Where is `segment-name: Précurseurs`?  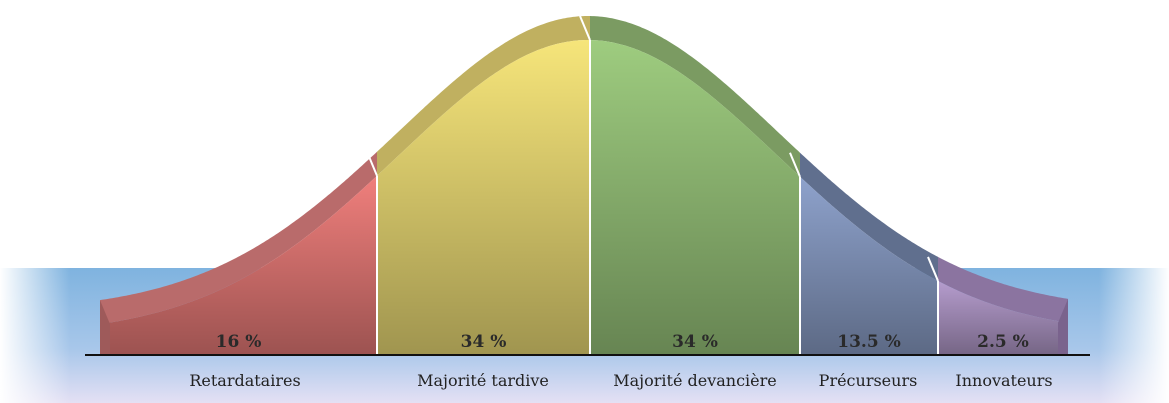
segment-name: Précurseurs is located at coordinates (868, 380).